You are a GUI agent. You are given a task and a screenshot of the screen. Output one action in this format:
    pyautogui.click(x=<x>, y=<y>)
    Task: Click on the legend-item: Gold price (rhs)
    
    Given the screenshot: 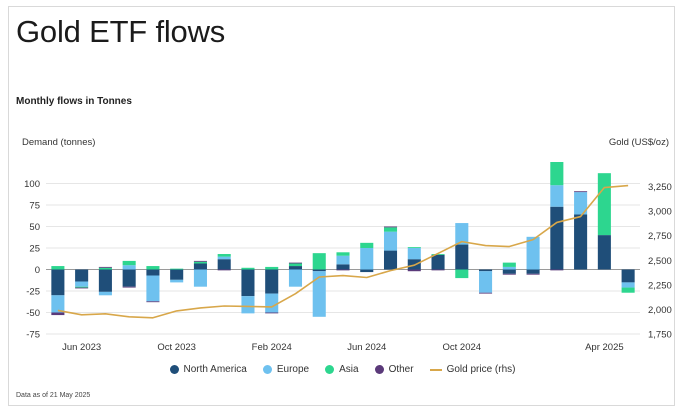 What is the action you would take?
    pyautogui.click(x=472, y=369)
    